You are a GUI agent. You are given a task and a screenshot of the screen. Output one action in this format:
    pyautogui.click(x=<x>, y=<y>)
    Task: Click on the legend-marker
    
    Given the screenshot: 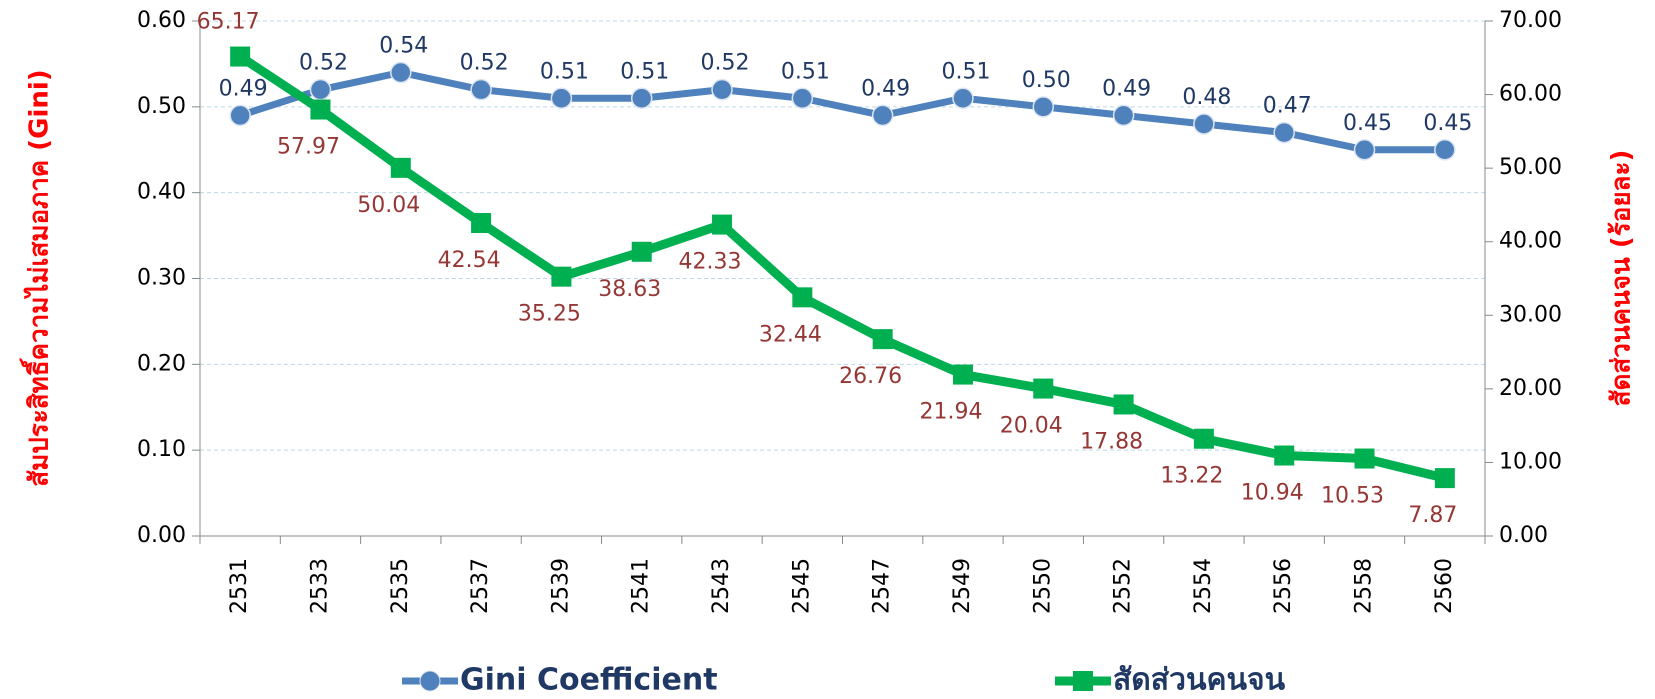 What is the action you would take?
    pyautogui.click(x=430, y=681)
    